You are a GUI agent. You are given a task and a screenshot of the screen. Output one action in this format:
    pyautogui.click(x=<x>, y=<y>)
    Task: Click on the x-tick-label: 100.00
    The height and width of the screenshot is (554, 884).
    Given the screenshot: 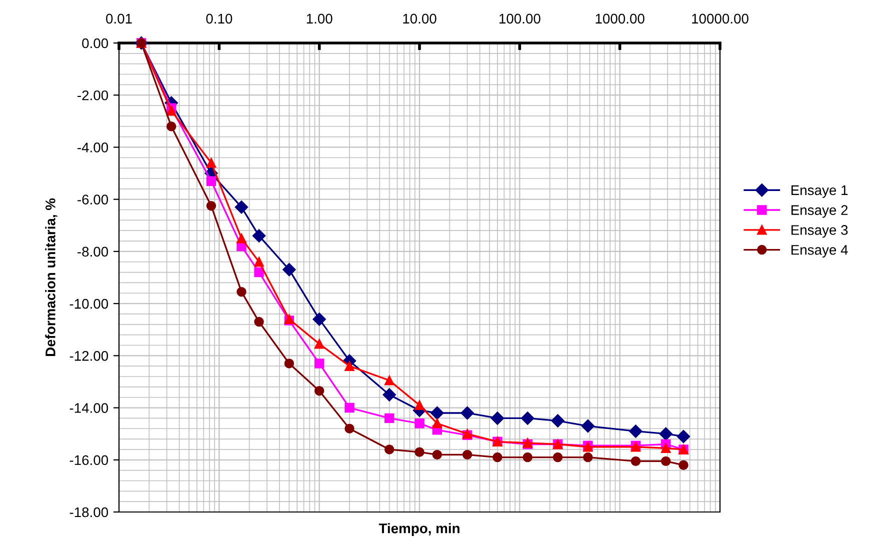 What is the action you would take?
    pyautogui.click(x=519, y=19)
    